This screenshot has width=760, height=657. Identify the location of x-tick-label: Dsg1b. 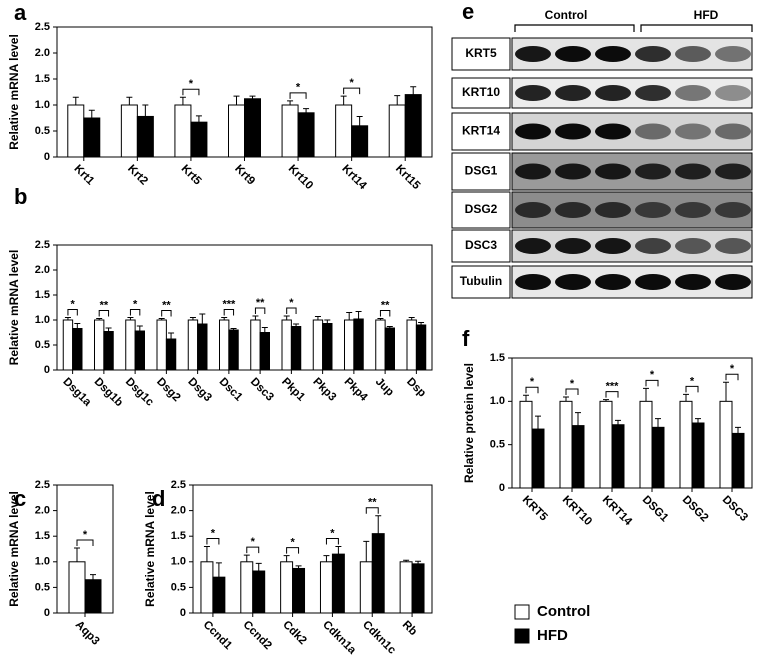
(108, 392).